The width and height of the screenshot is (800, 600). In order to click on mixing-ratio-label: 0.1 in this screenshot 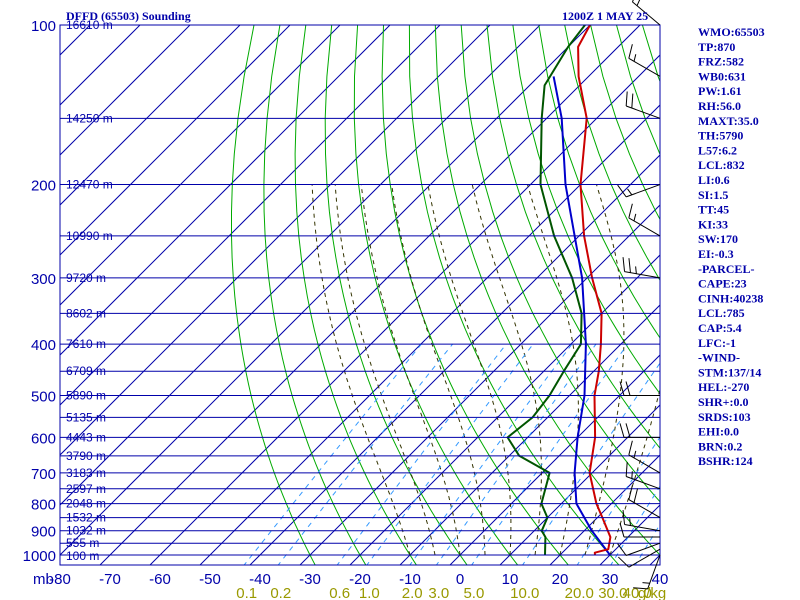, I will do `click(246, 592)`.